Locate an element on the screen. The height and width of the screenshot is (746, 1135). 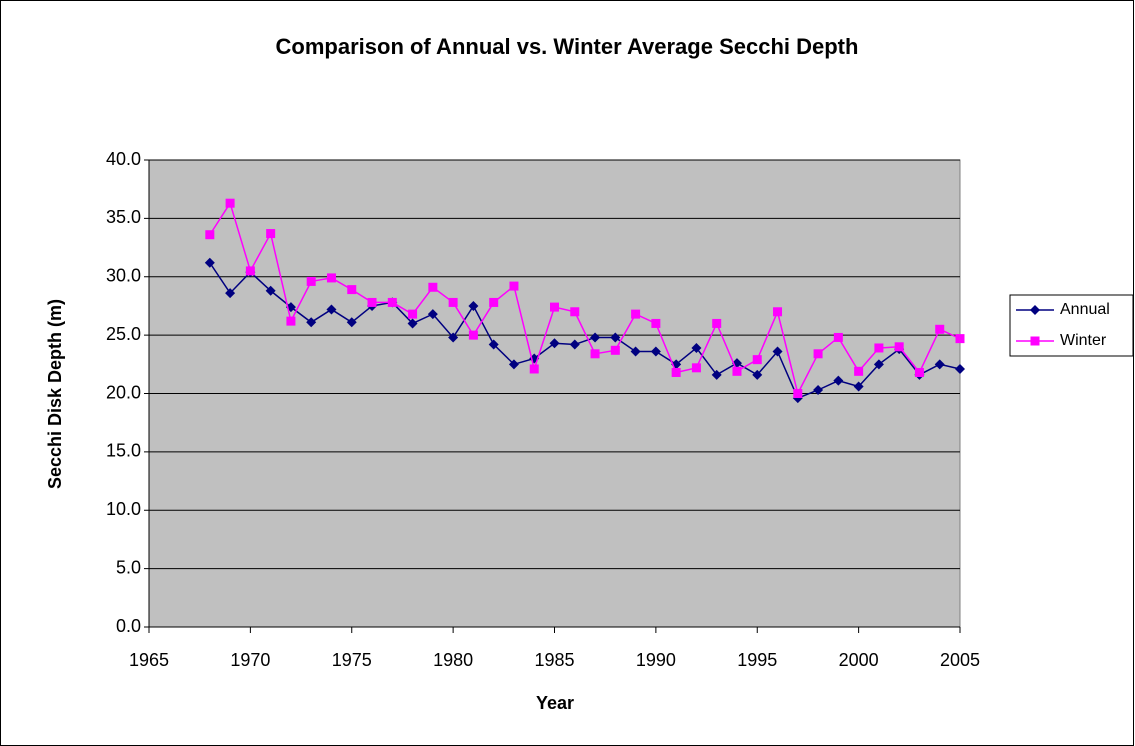
x-tick-label: 1975 is located at coordinates (352, 660).